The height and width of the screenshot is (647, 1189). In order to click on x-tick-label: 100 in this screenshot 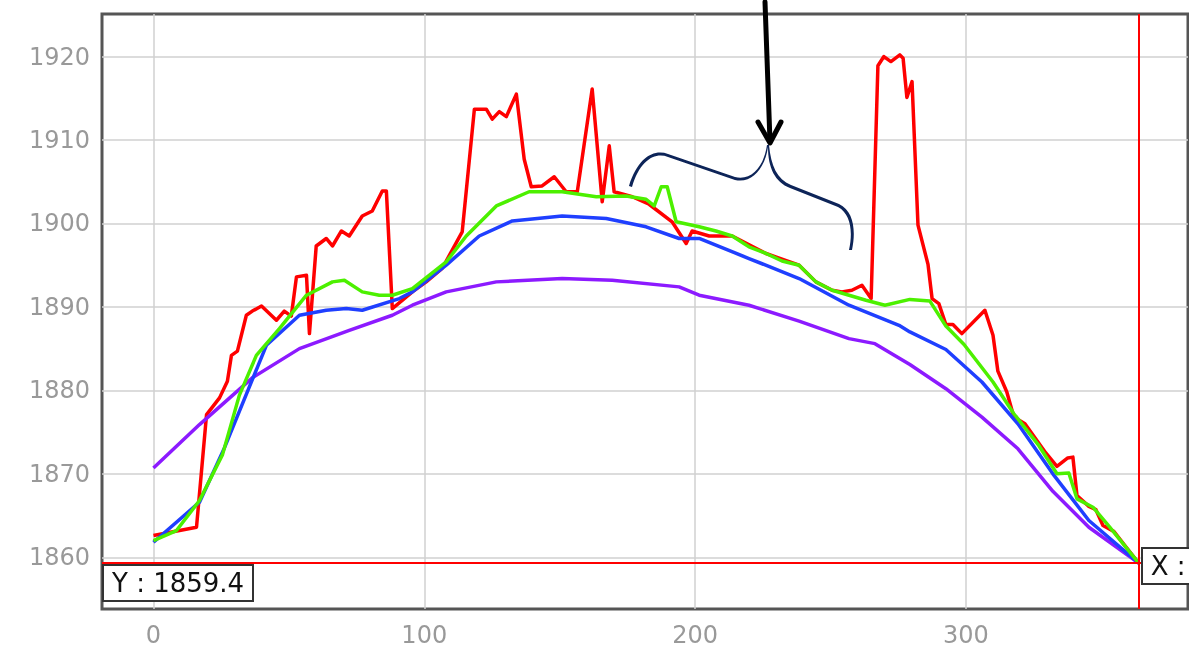, I will do `click(424, 634)`.